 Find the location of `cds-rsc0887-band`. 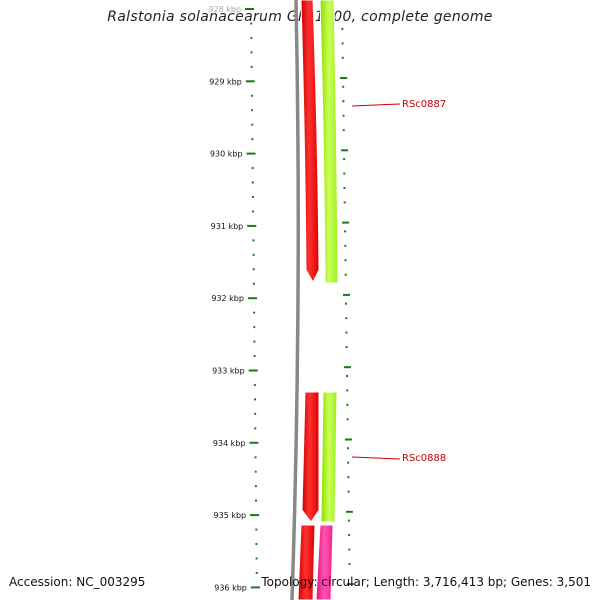

cds-rsc0887-band is located at coordinates (329, 142).